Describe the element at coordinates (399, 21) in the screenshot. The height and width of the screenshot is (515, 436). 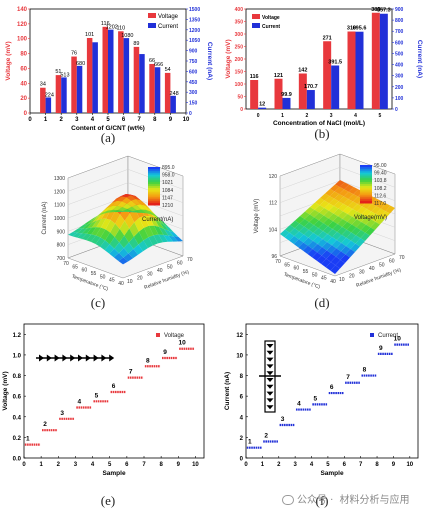
I see `panel-b-y2tick-label: 800` at that location.